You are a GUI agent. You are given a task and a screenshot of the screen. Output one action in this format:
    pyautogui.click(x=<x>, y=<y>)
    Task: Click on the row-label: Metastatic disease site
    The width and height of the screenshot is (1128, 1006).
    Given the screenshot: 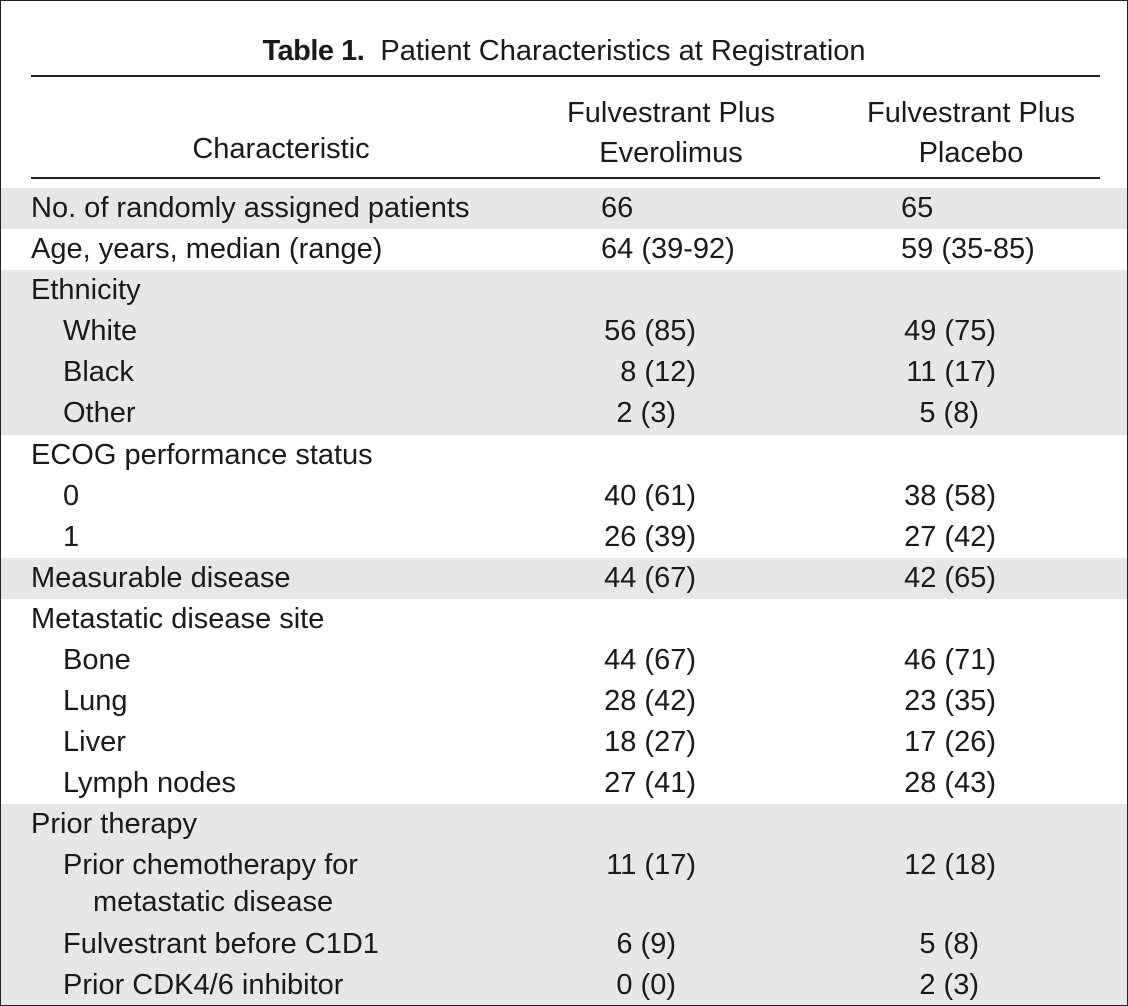 What is the action you would take?
    pyautogui.click(x=178, y=619)
    